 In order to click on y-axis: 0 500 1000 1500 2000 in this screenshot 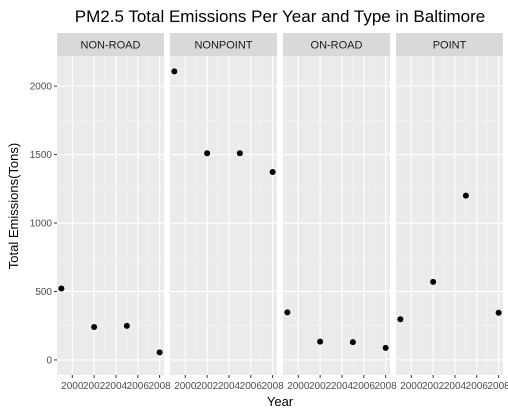, I will do `click(43, 224)`.